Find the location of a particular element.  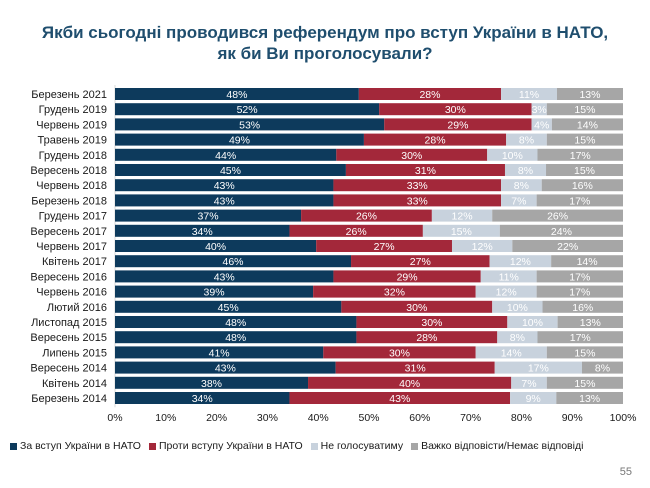

data-label: 49% is located at coordinates (239, 141).